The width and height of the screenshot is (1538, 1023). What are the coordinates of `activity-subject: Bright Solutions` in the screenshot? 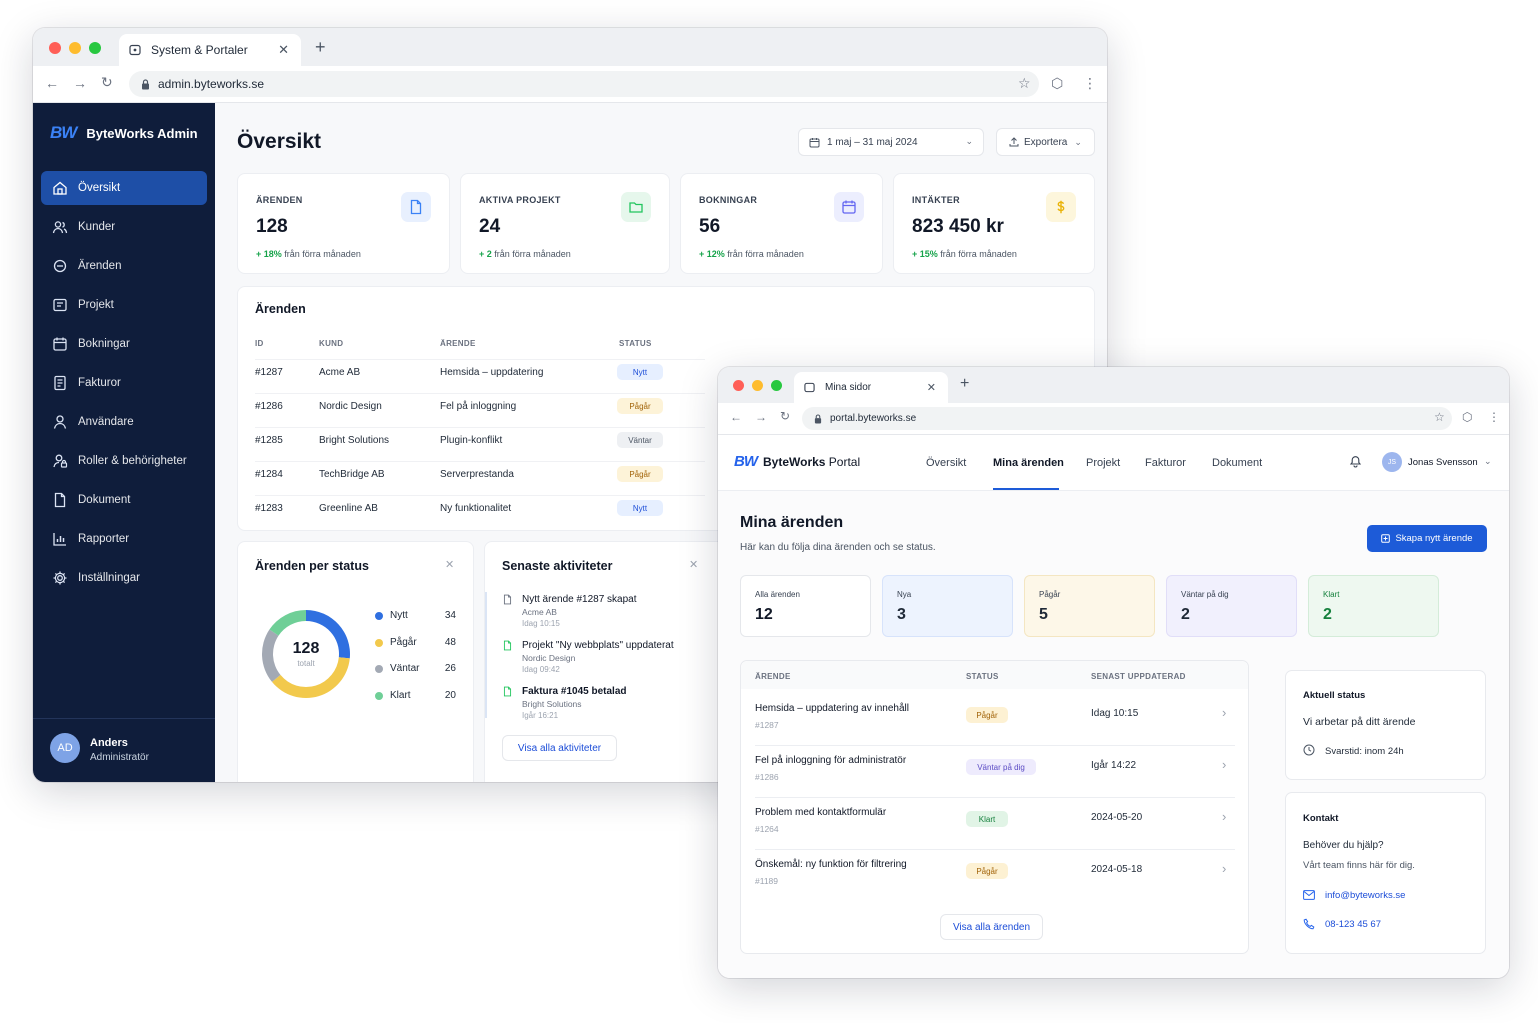 It's located at (552, 704).